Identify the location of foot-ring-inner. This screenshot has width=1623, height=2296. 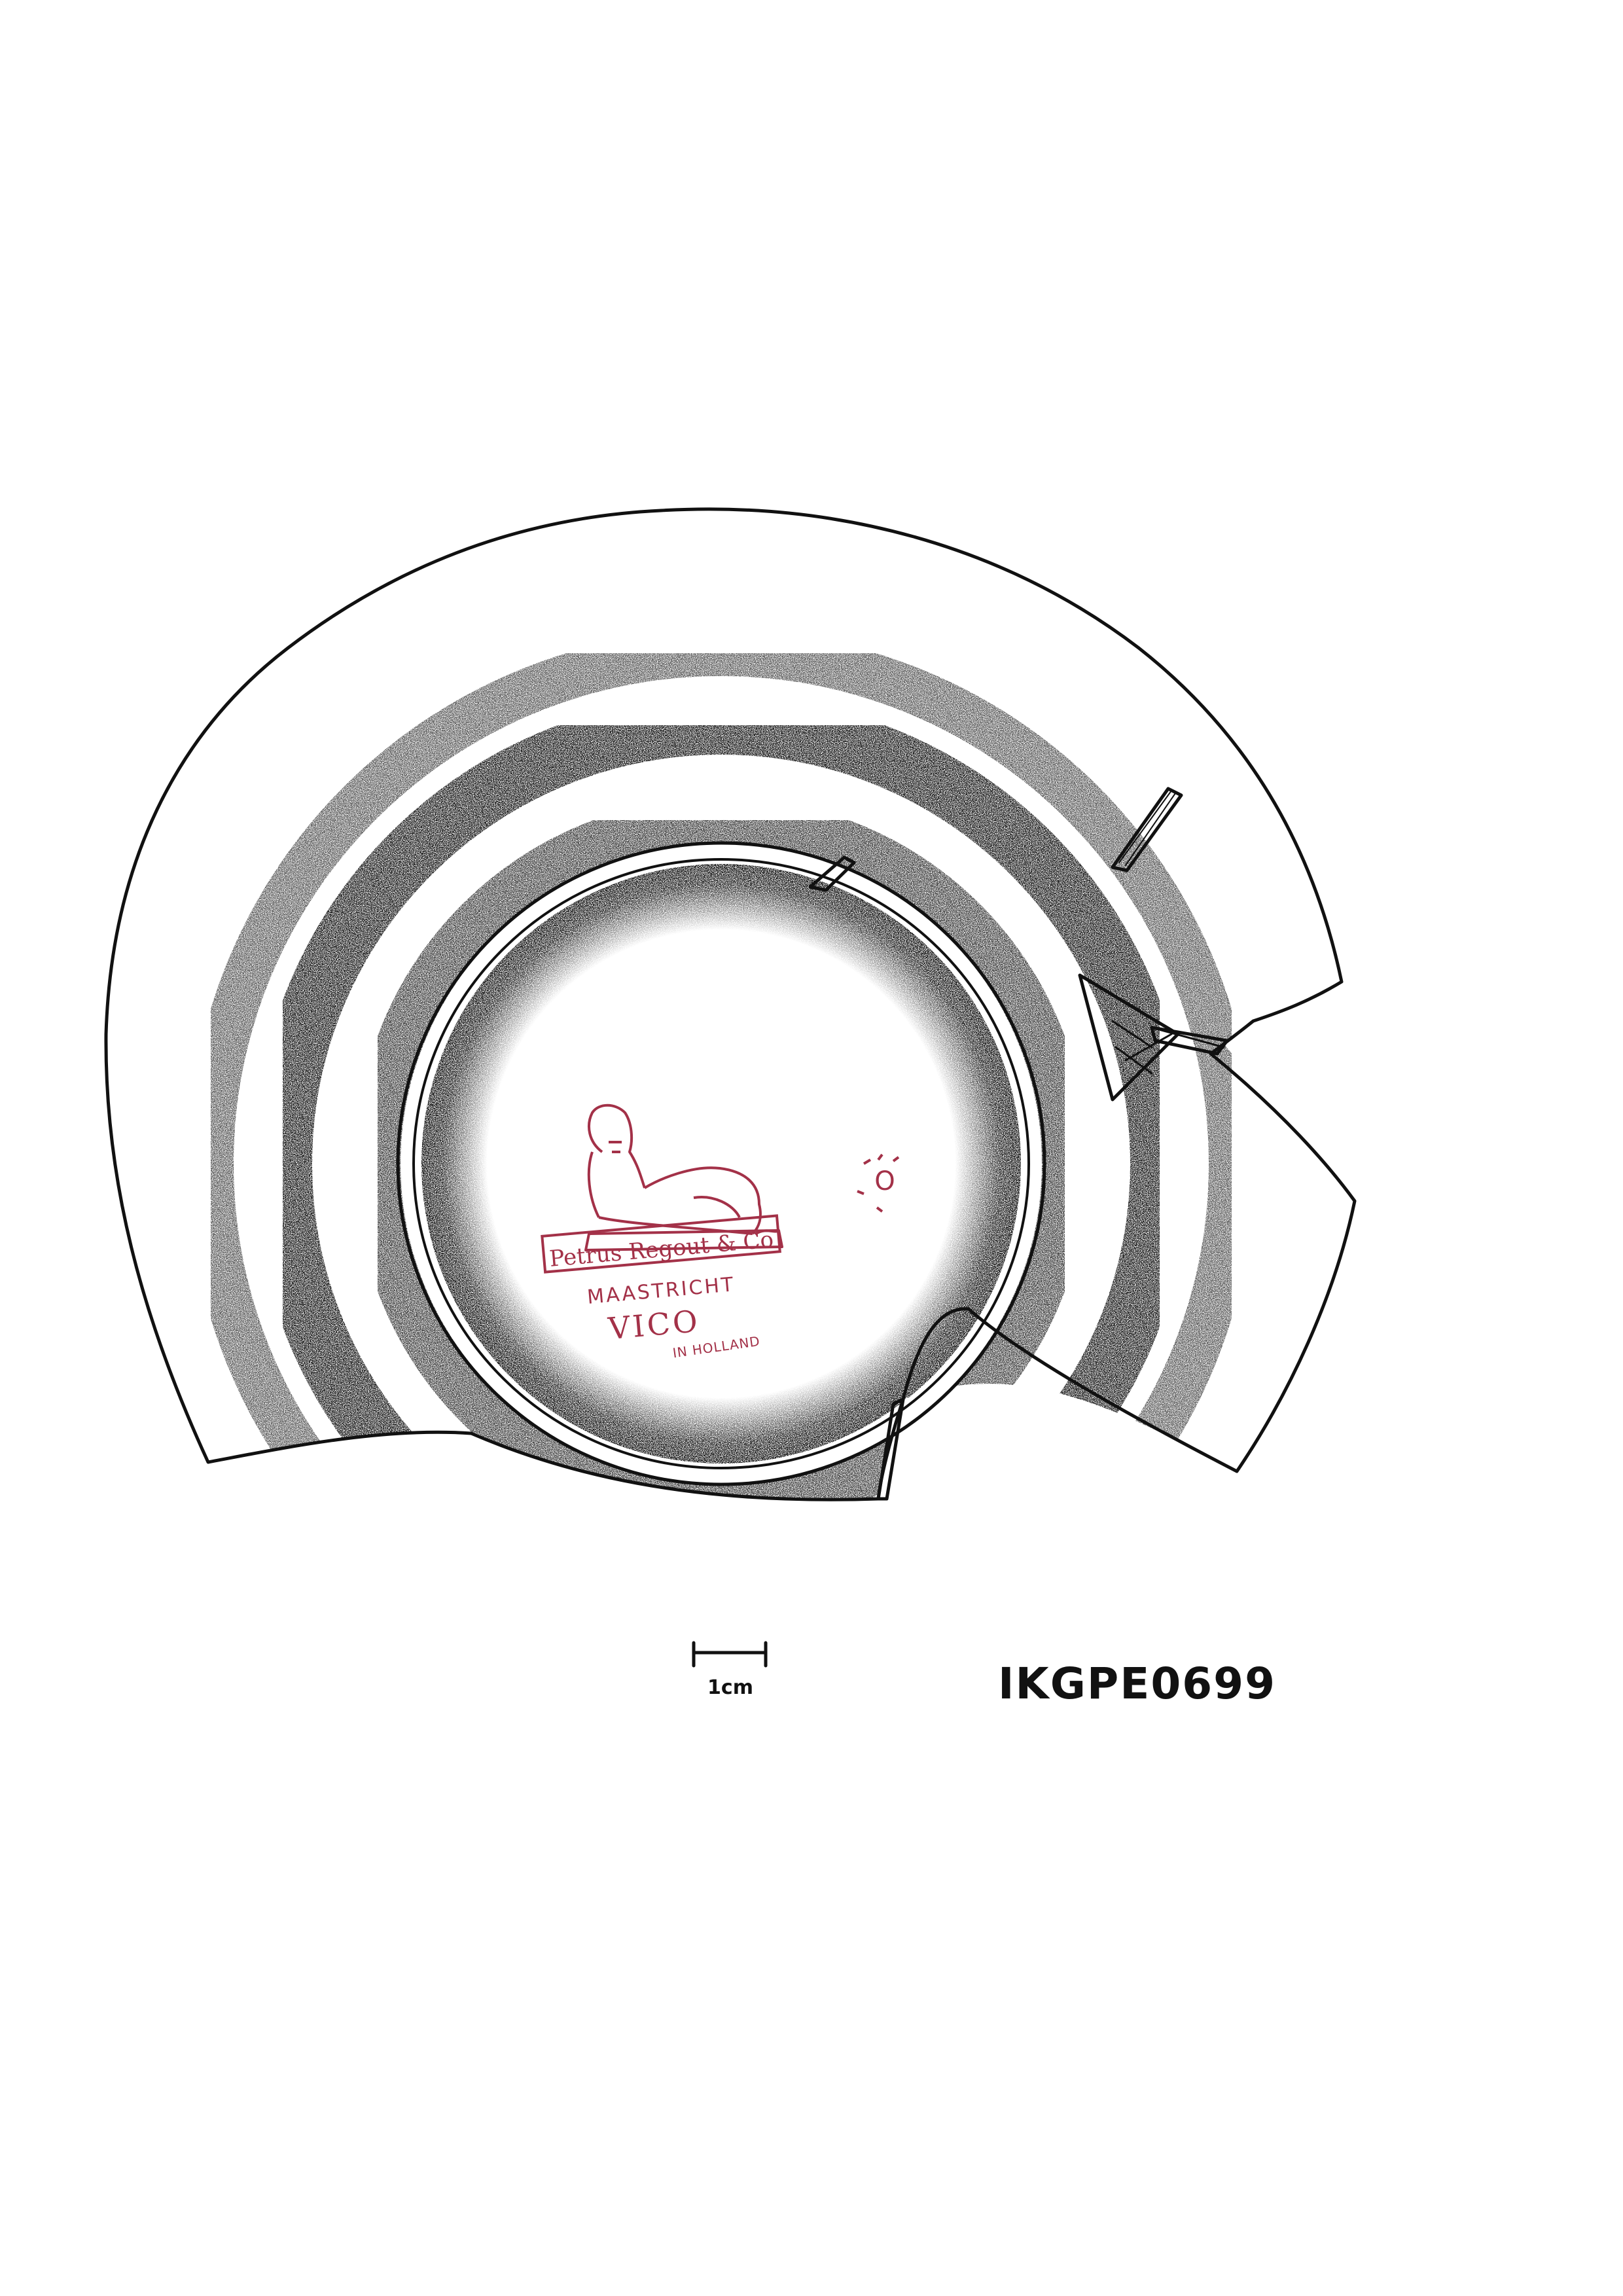
(721, 1163).